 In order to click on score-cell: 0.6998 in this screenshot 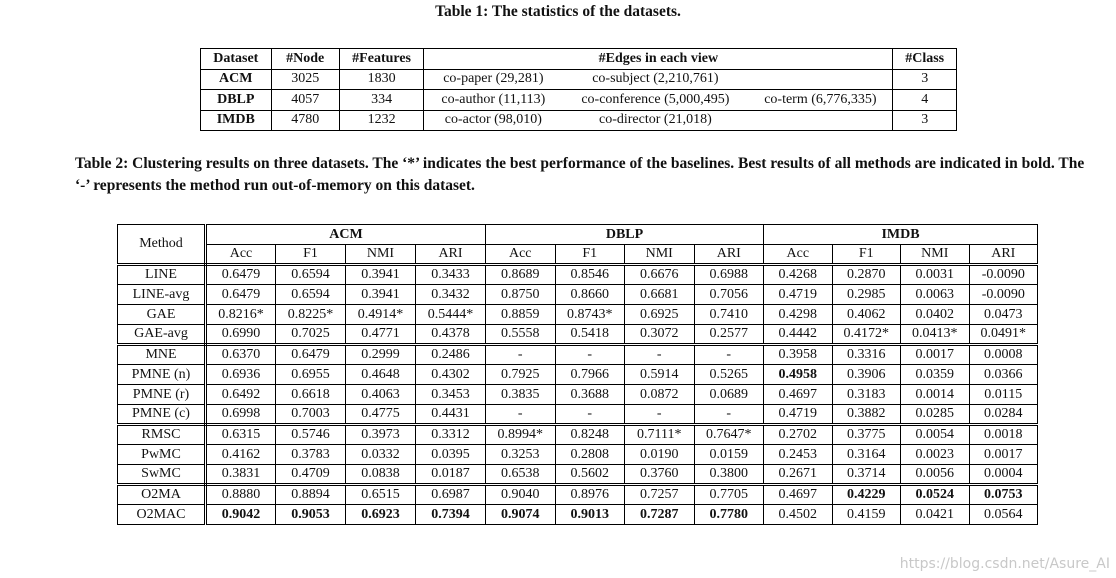, I will do `click(240, 415)`.